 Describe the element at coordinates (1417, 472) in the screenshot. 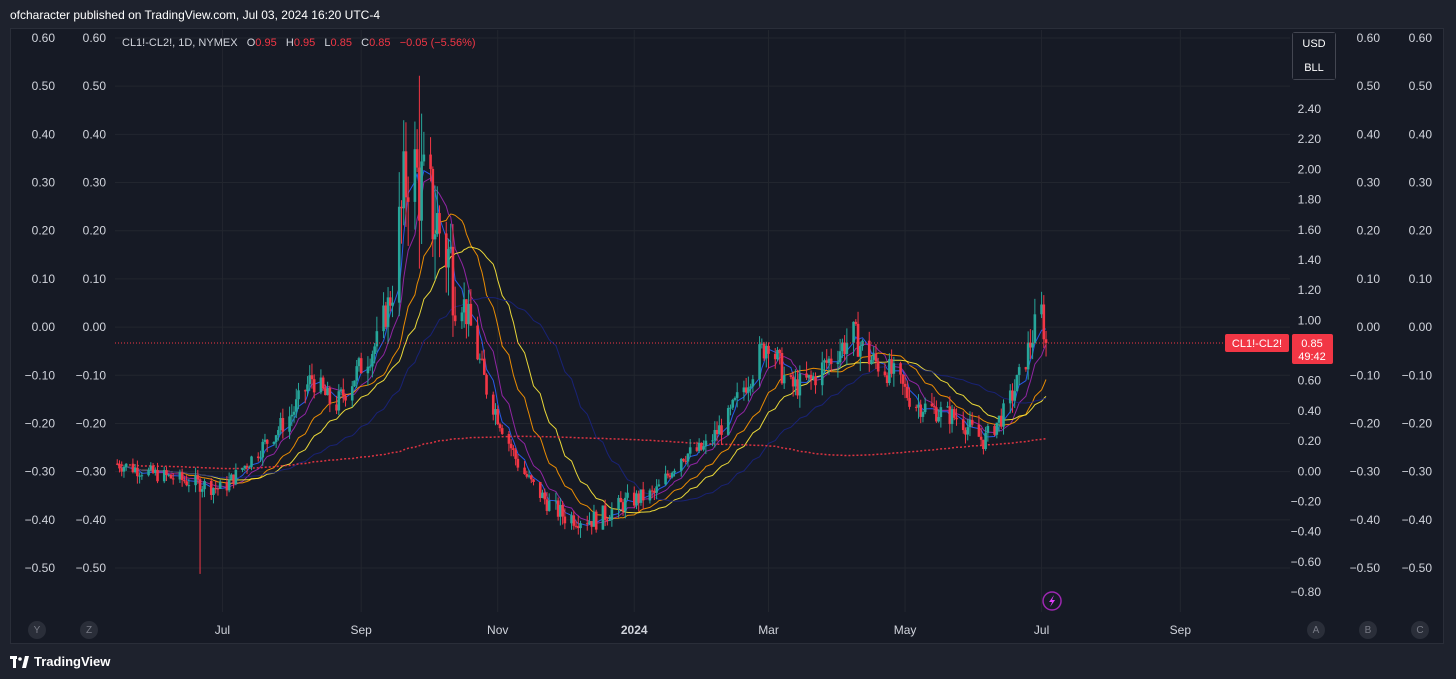

I see `outer-right-tick-2: −0.30` at that location.